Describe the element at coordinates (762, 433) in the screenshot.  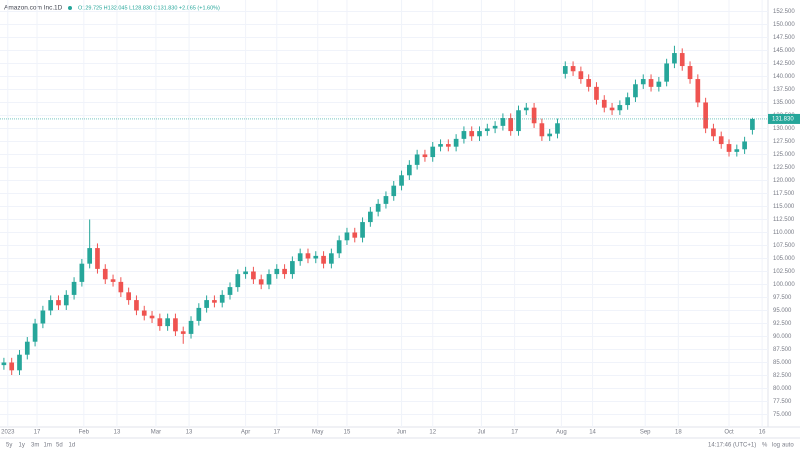
I see `x-tick-label: 16` at that location.